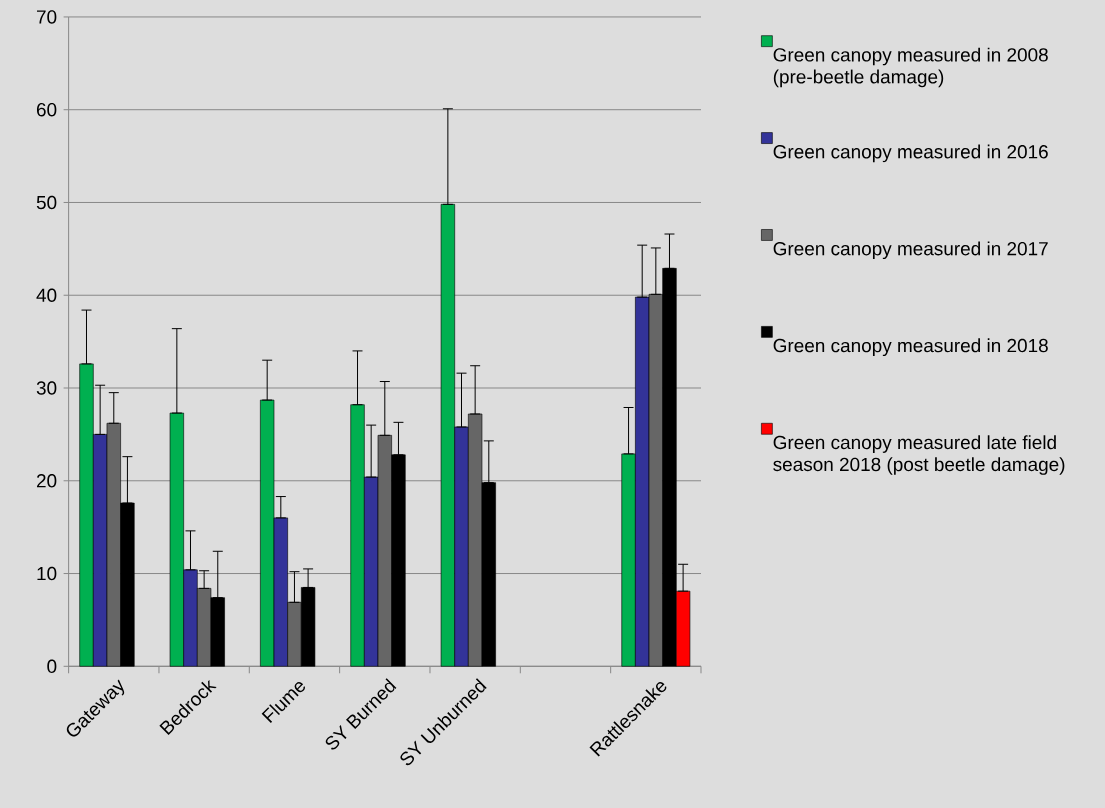 Image resolution: width=1105 pixels, height=808 pixels. What do you see at coordinates (46, 388) in the screenshot?
I see `y-tick-label: 30` at bounding box center [46, 388].